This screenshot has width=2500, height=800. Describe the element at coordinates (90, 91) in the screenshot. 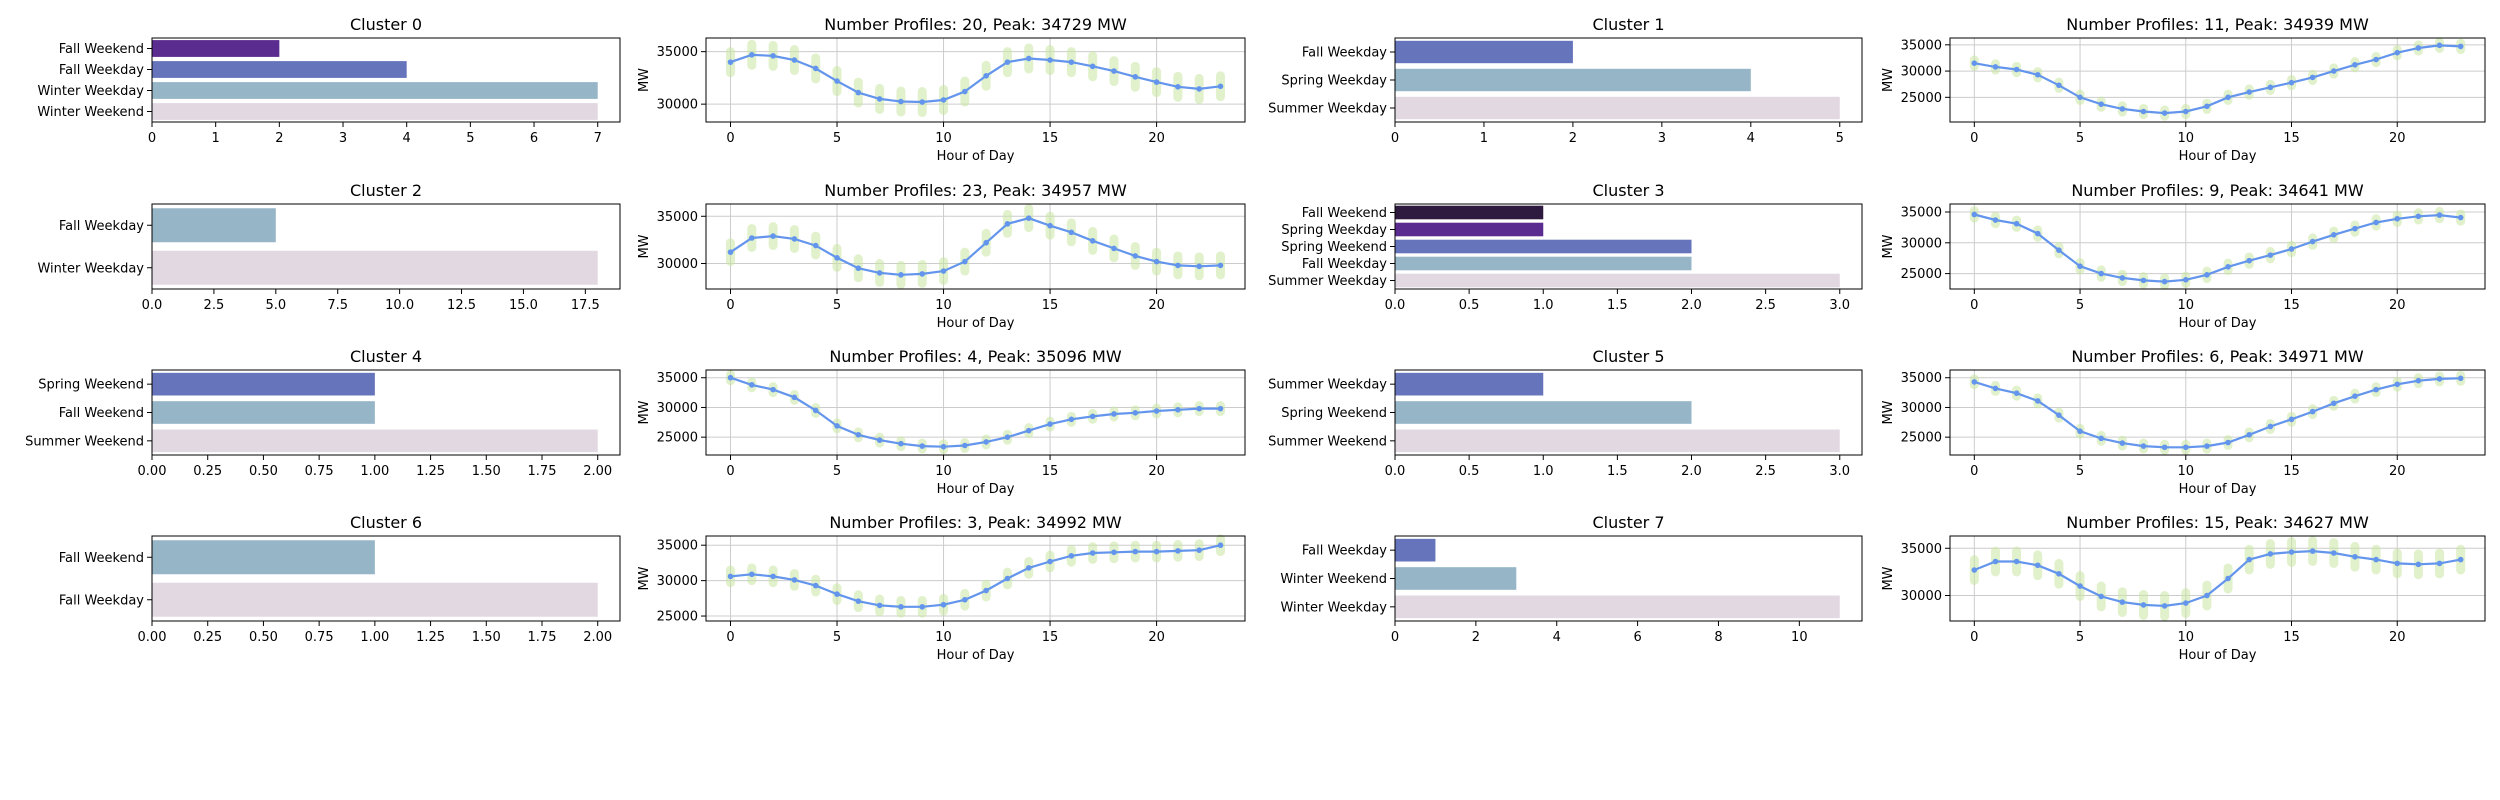

I see `y-tick-label: Winter Weekday` at that location.